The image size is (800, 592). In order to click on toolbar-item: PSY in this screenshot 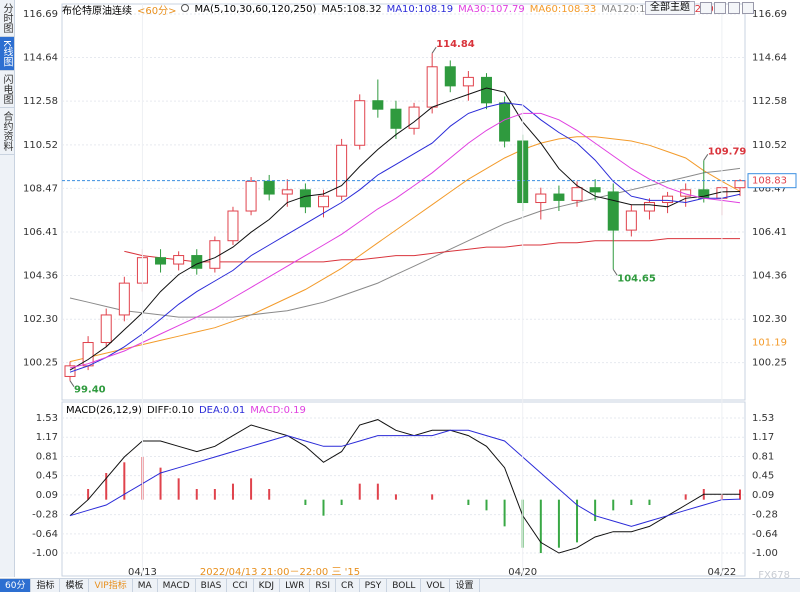, I will do `click(374, 585)`.